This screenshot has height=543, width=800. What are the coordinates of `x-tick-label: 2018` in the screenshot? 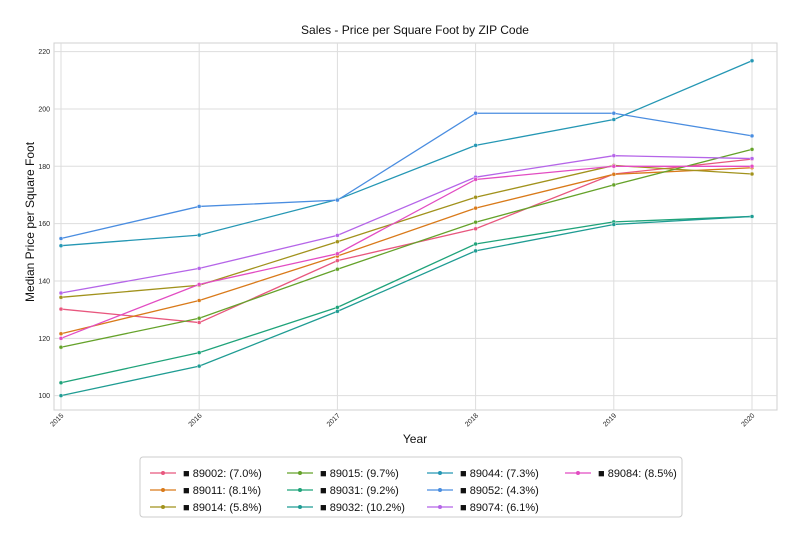 It's located at (472, 420).